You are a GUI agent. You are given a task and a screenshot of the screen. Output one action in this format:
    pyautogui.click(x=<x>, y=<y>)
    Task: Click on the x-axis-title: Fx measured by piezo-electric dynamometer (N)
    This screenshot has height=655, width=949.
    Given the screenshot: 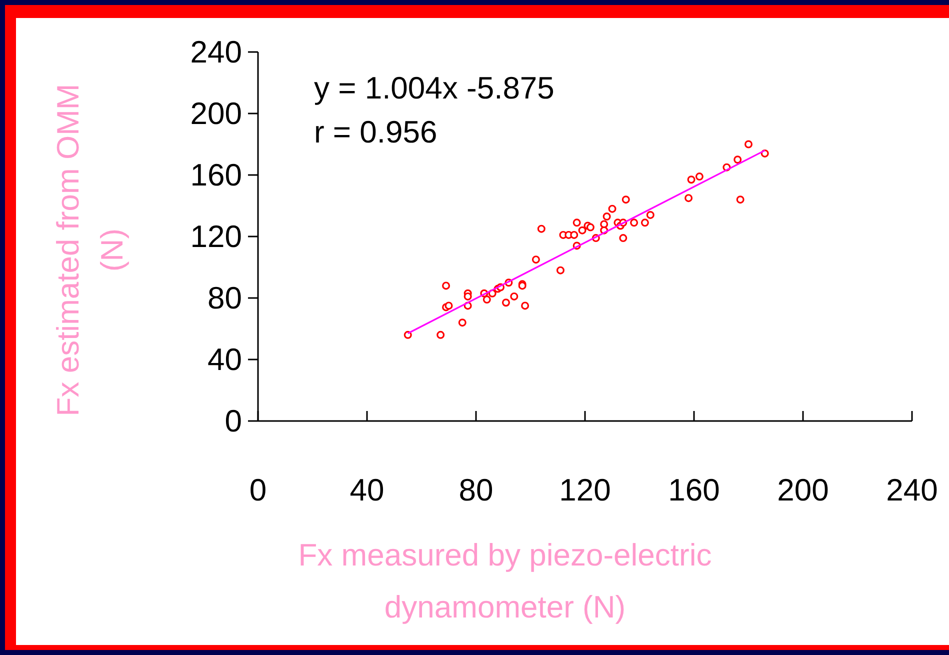 What is the action you would take?
    pyautogui.click(x=505, y=581)
    